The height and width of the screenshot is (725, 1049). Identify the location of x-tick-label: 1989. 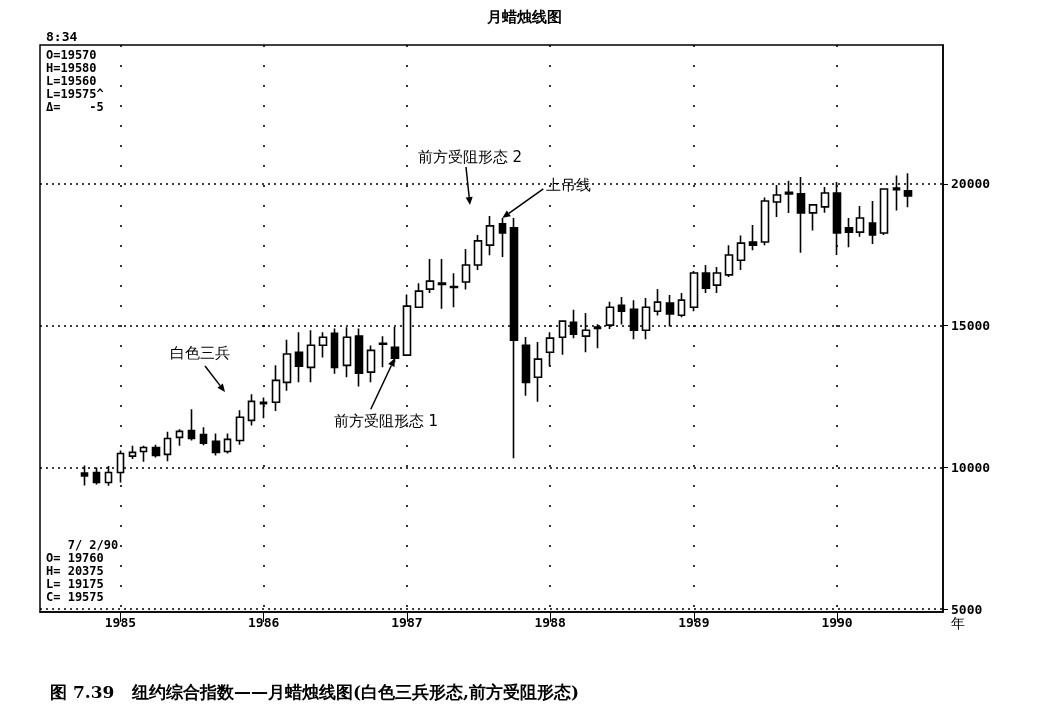
(694, 622).